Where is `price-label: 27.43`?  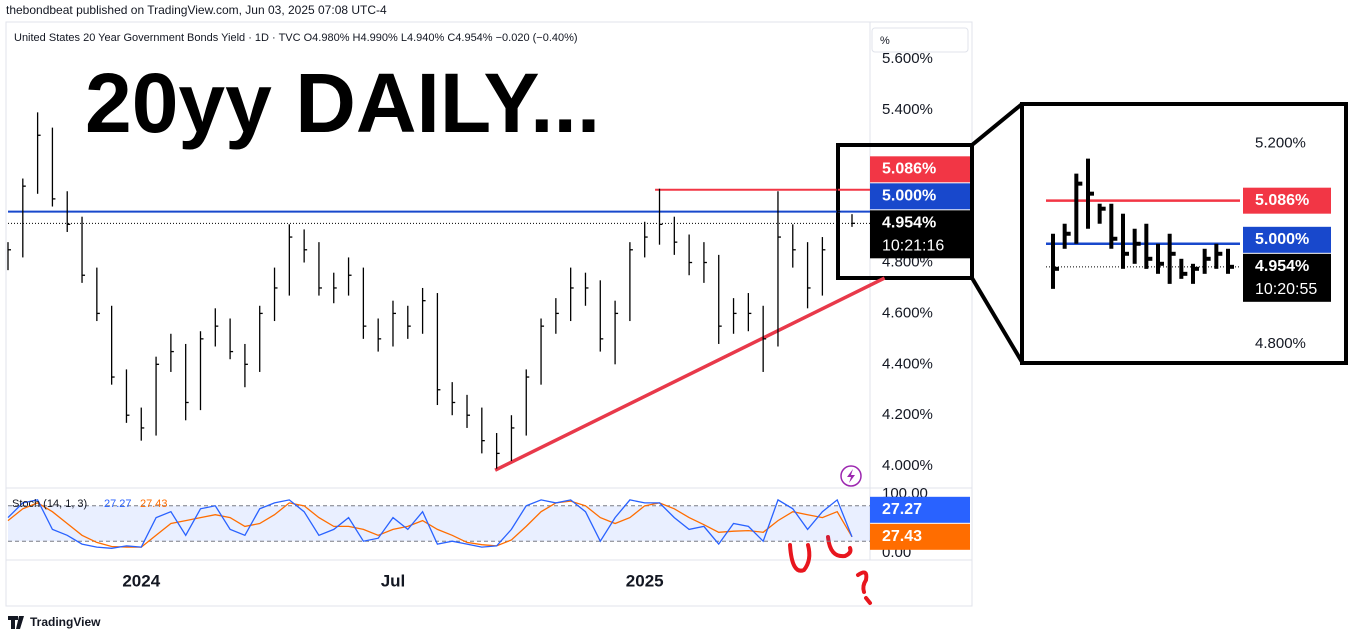
price-label: 27.43 is located at coordinates (902, 536).